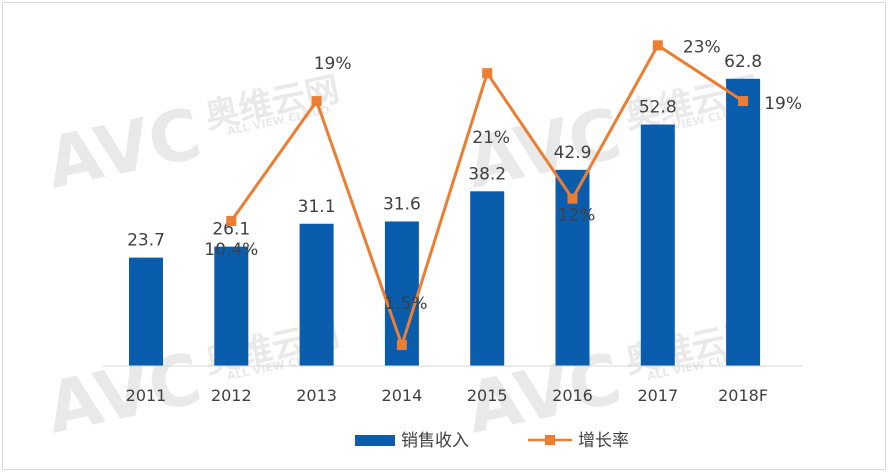  Describe the element at coordinates (317, 207) in the screenshot. I see `bar-label-2013: 31.1` at that location.